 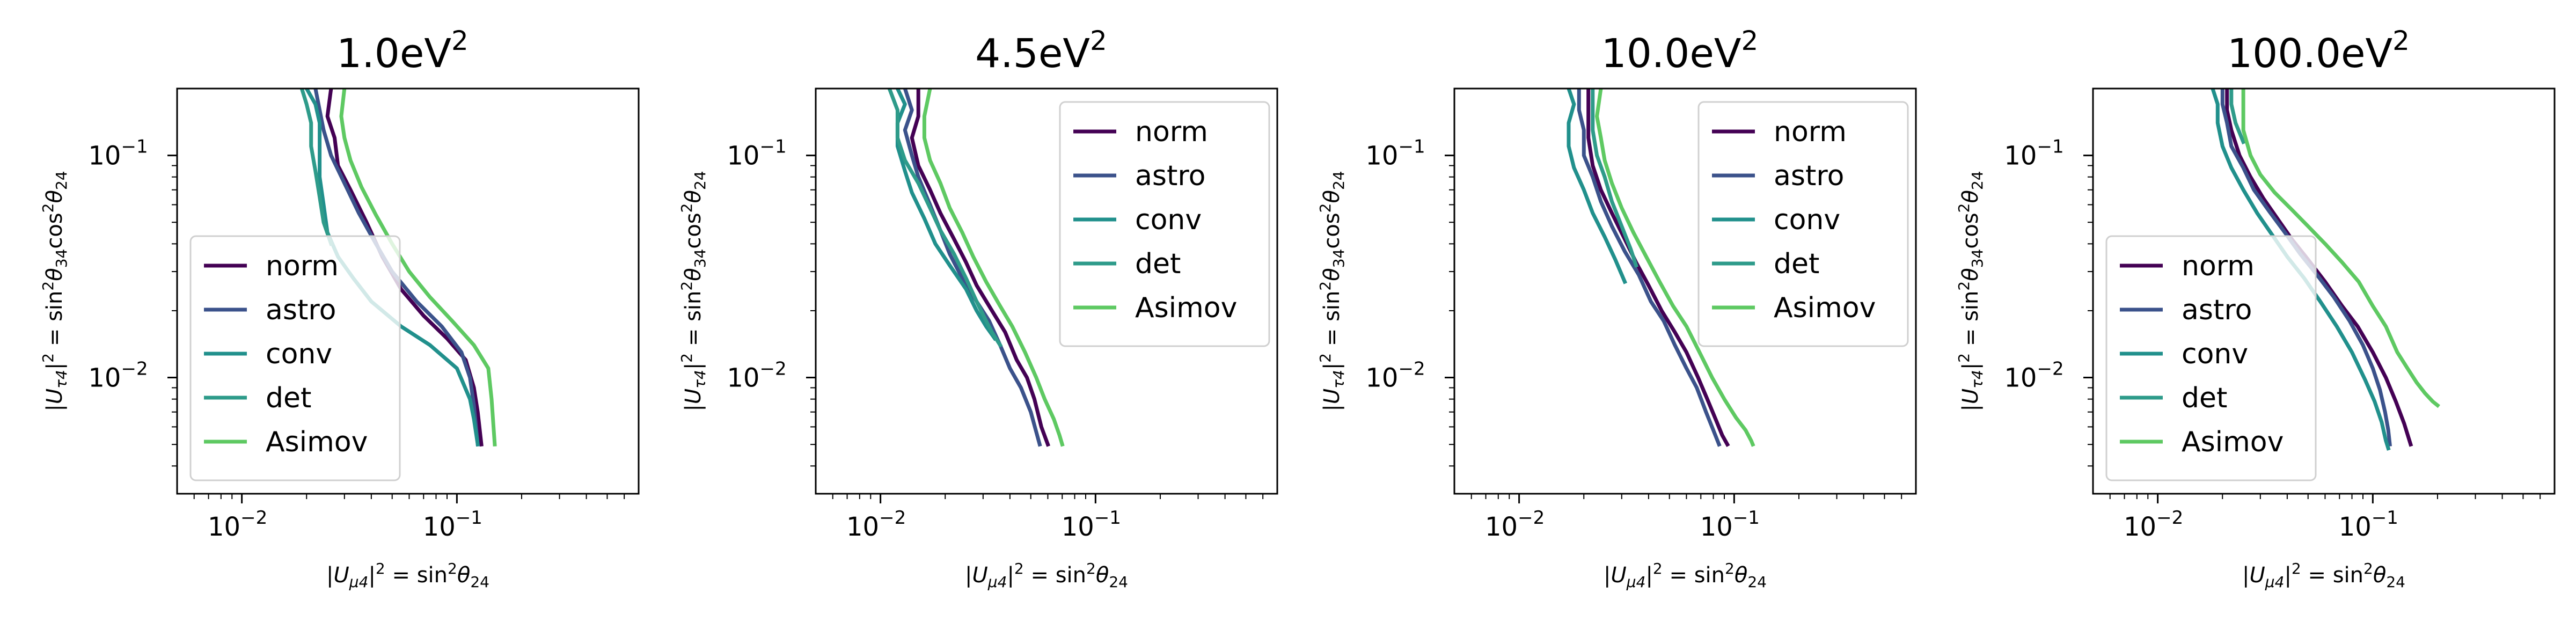 I want to click on panel-title: 4.5eV2, so click(x=1041, y=51).